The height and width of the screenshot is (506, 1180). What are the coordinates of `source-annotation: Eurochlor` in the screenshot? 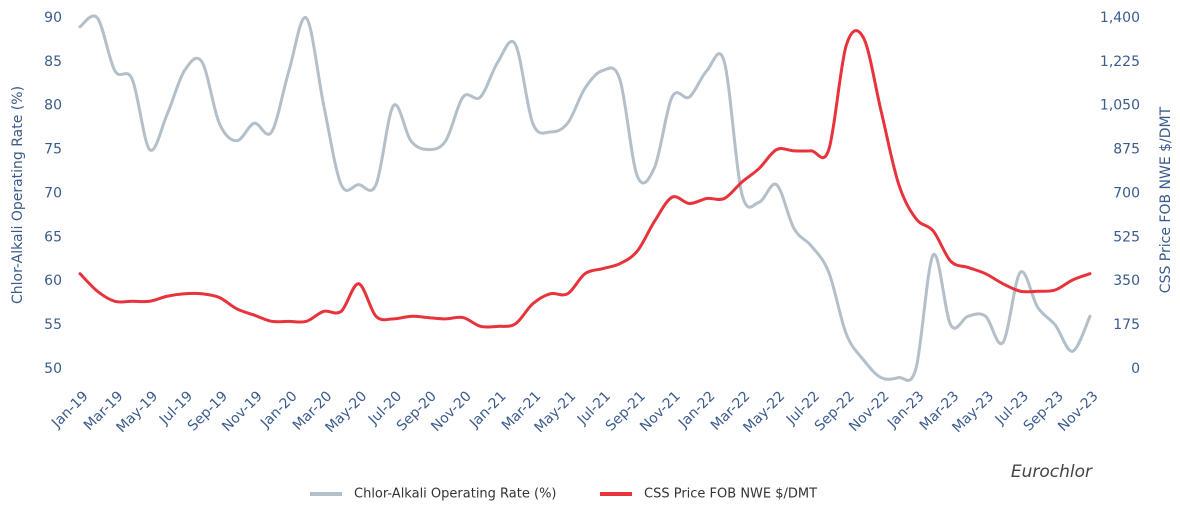 It's located at (1052, 472).